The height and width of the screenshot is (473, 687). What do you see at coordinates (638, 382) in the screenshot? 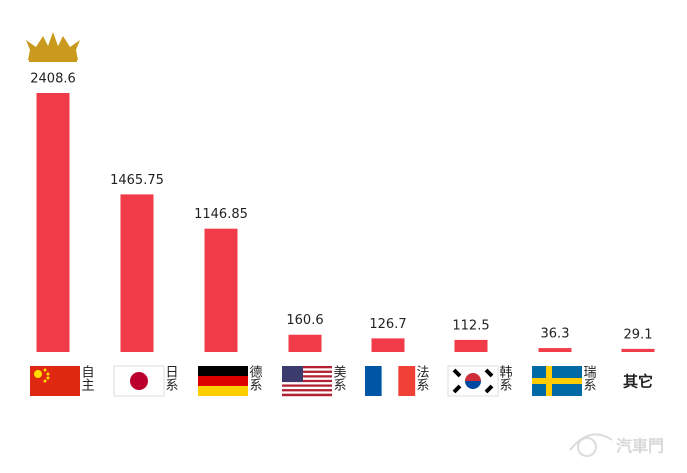
I see `x-tick-label: 其它` at bounding box center [638, 382].